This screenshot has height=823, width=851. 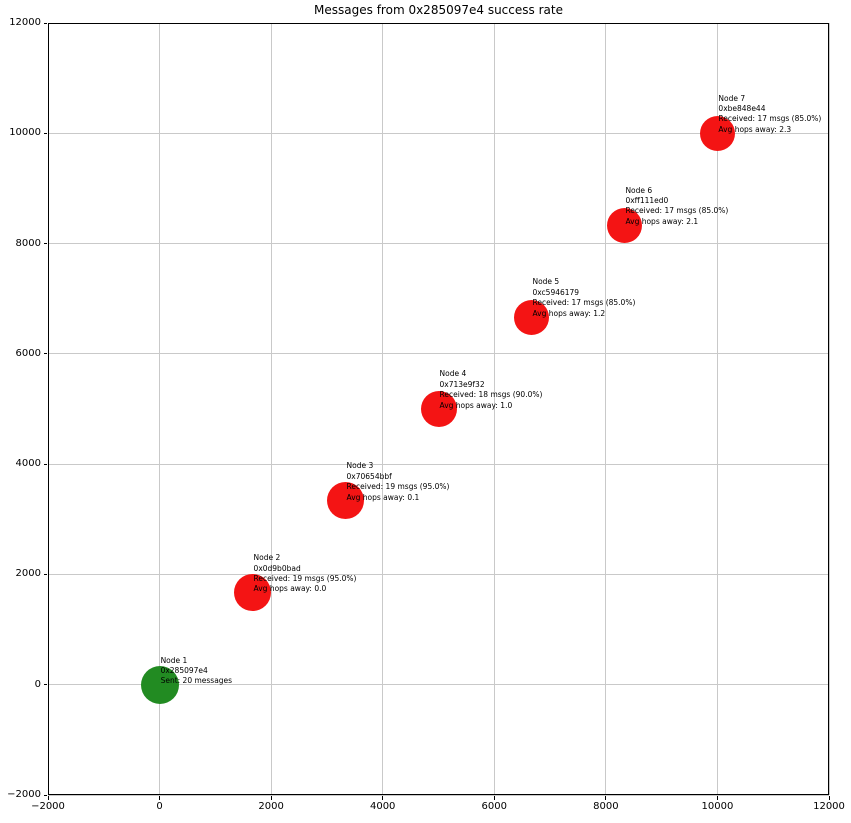 I want to click on annotation-line: Sent: 20 messages, so click(x=196, y=681).